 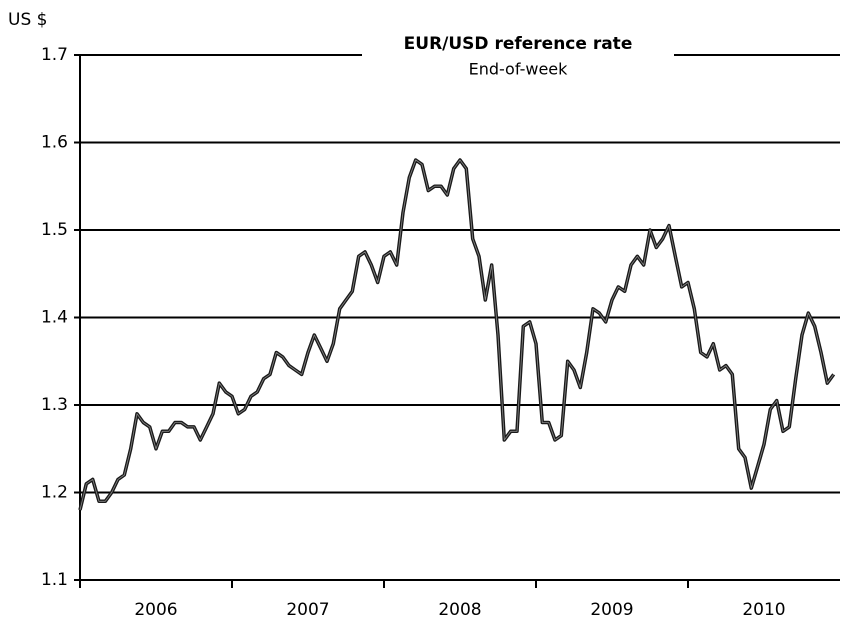 I want to click on x-tick-label: 2010, so click(x=763, y=610).